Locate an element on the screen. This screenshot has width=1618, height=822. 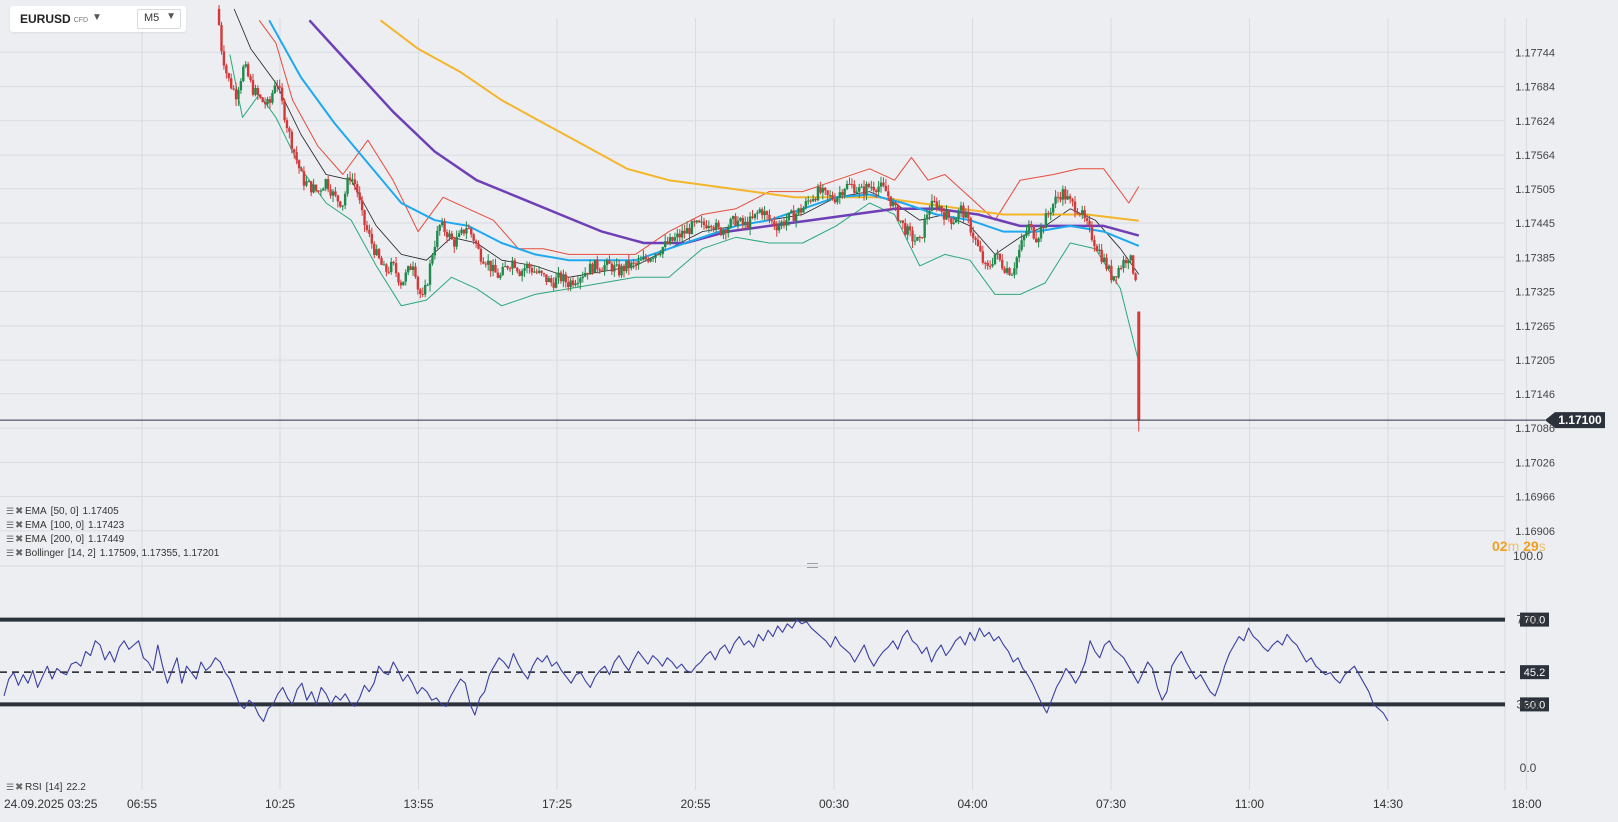
symbol-selector: EURUSD CFD is located at coordinates (54, 19).